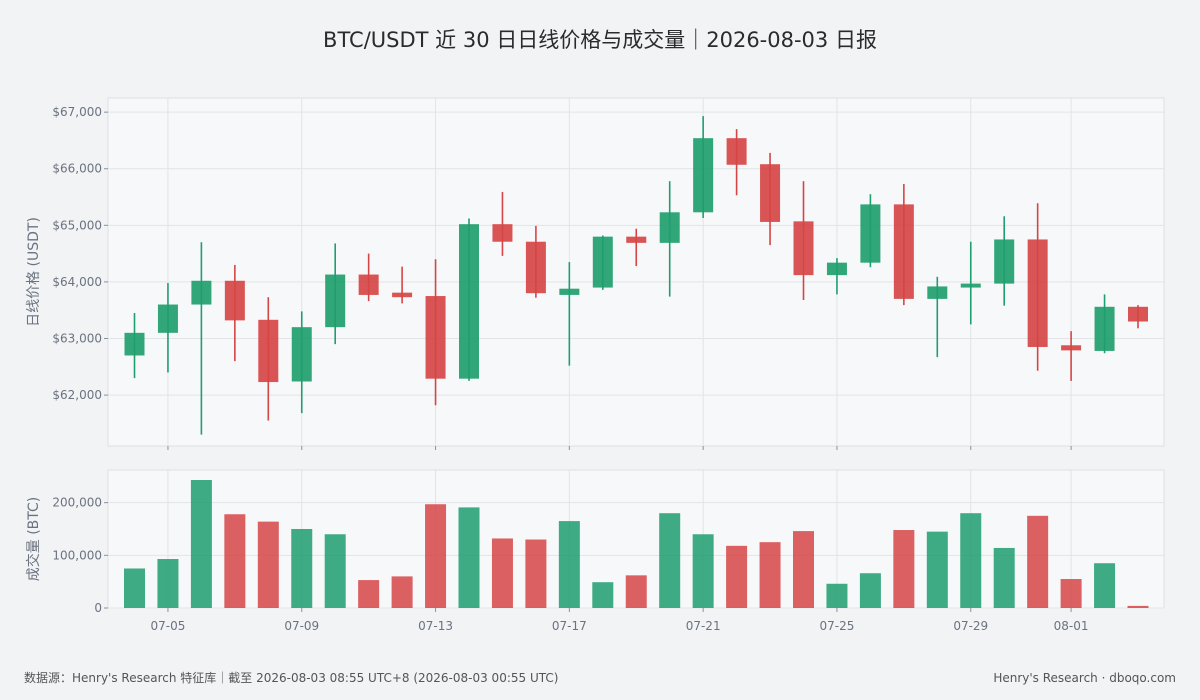 This screenshot has width=1200, height=700. Describe the element at coordinates (77, 225) in the screenshot. I see `price-tick-label: $65,000` at that location.